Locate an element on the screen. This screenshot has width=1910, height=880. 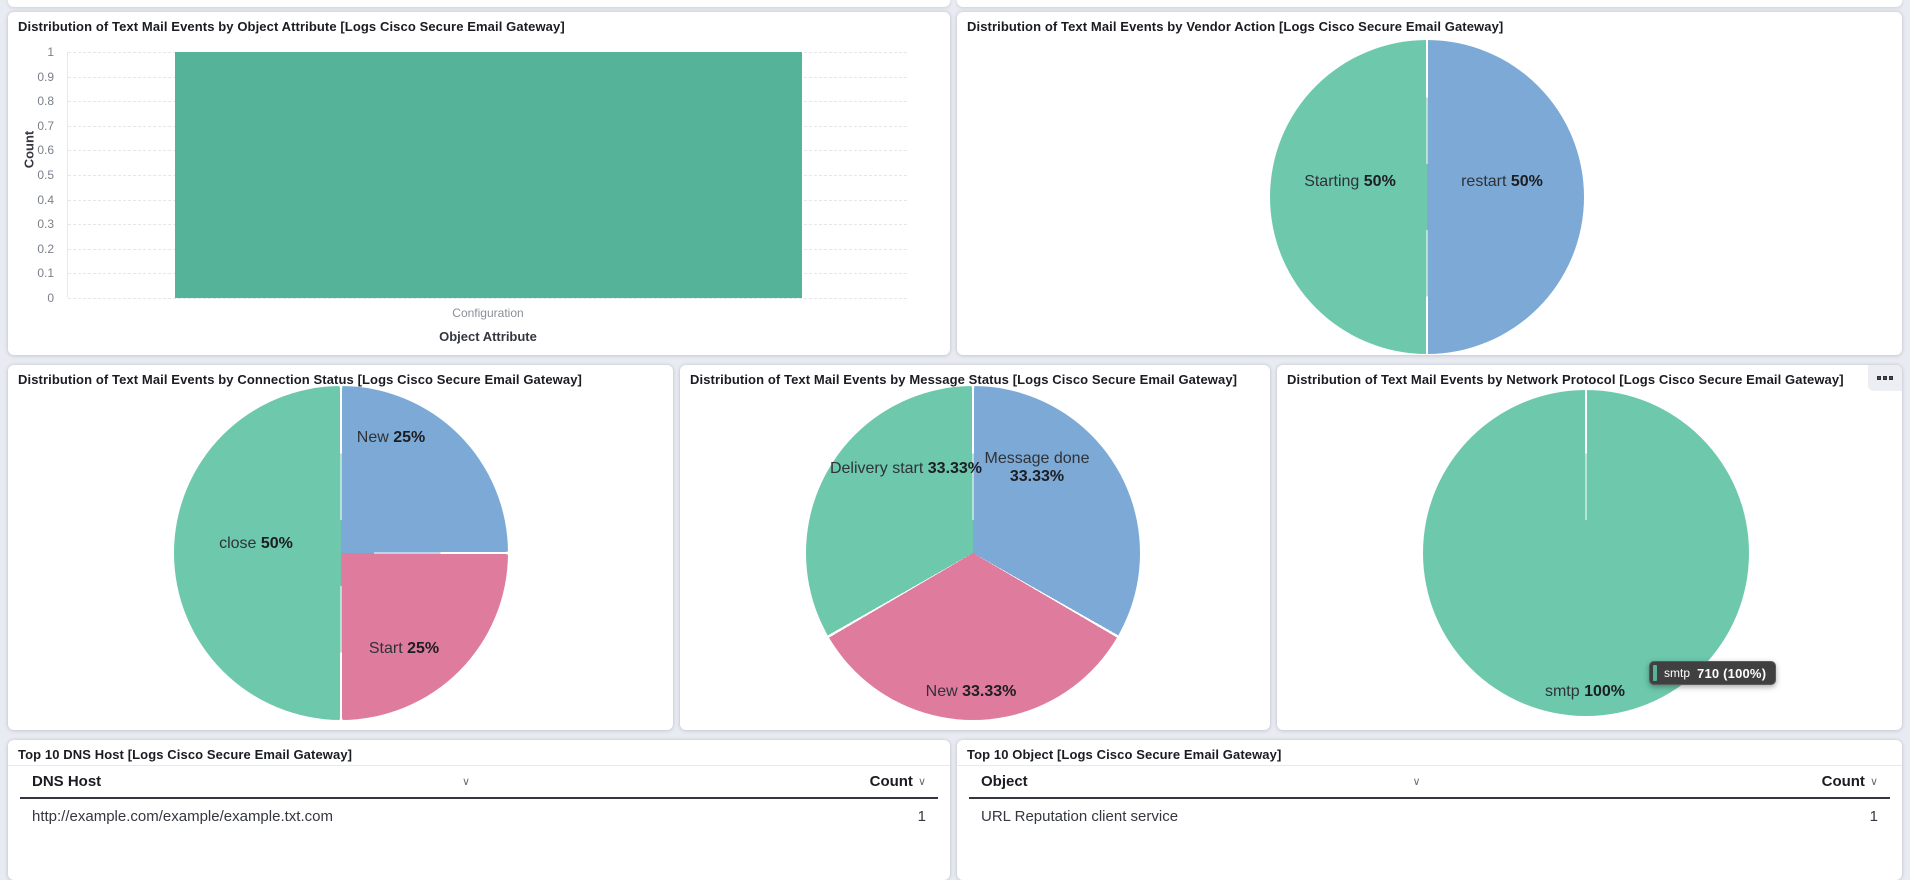
chart-tooltip: smtp 710 (100%) is located at coordinates (1713, 673).